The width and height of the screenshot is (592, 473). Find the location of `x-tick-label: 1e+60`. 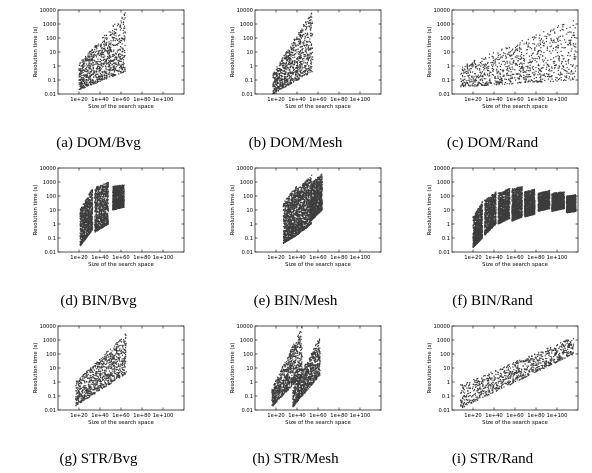

x-tick-label: 1e+60 is located at coordinates (120, 100).